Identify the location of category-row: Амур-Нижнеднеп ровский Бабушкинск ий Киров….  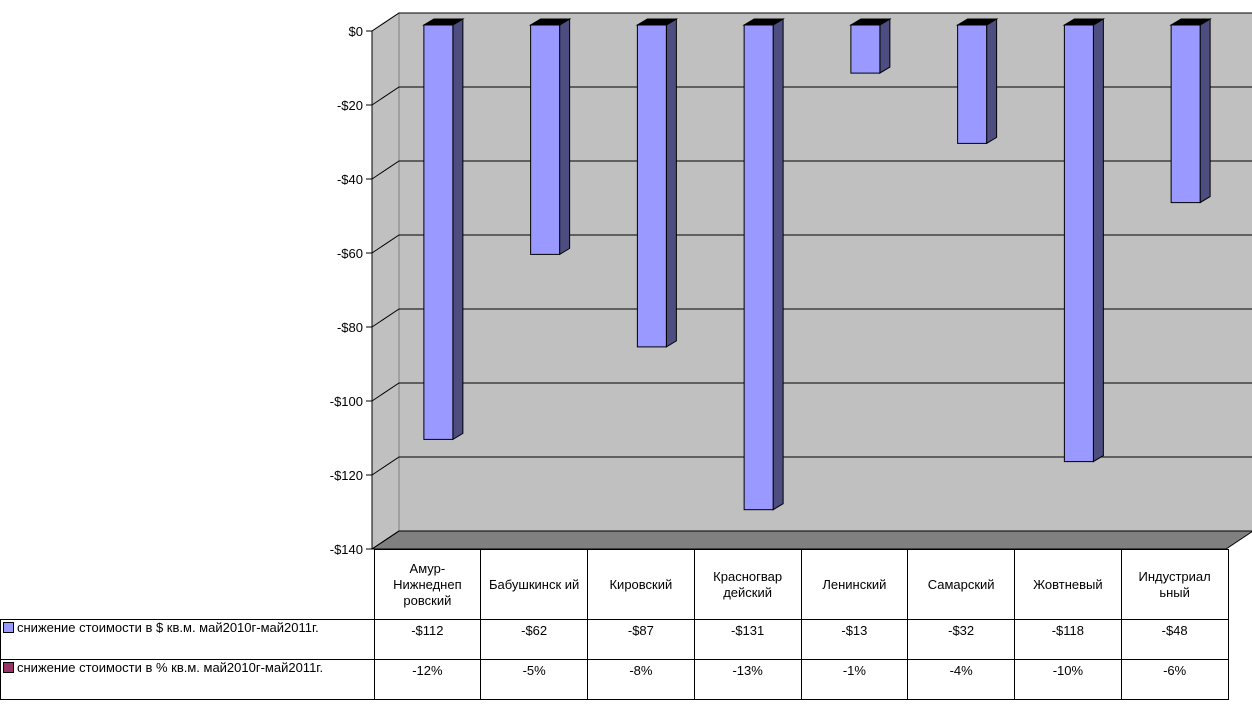
(615, 584).